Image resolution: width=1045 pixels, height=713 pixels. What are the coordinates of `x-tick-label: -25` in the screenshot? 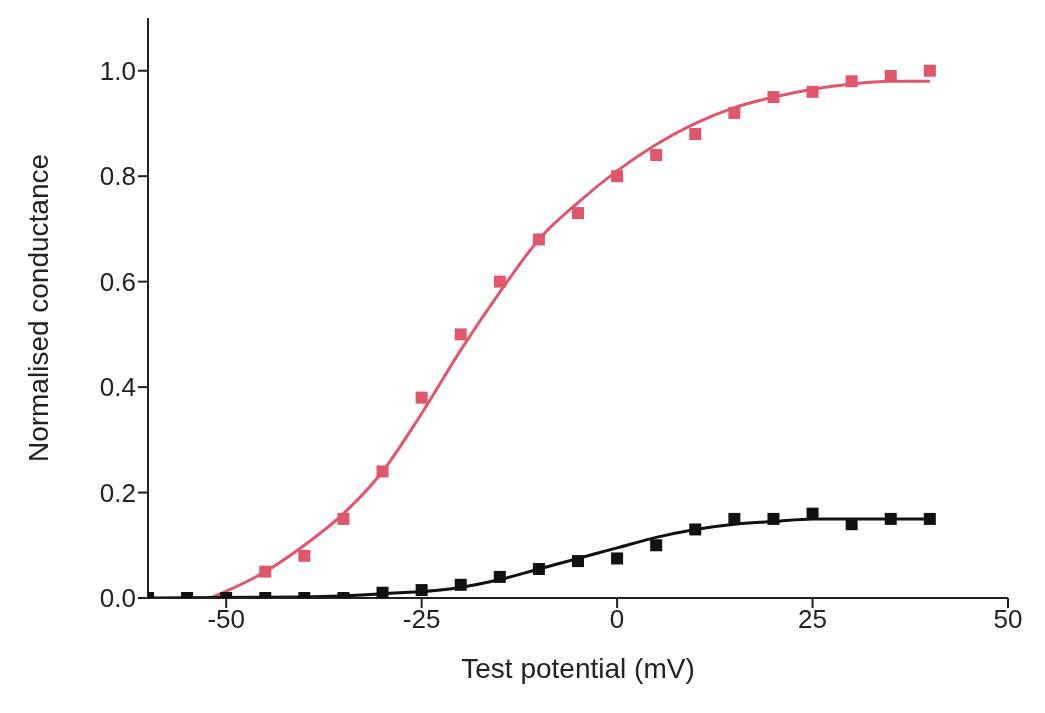 It's located at (421, 619).